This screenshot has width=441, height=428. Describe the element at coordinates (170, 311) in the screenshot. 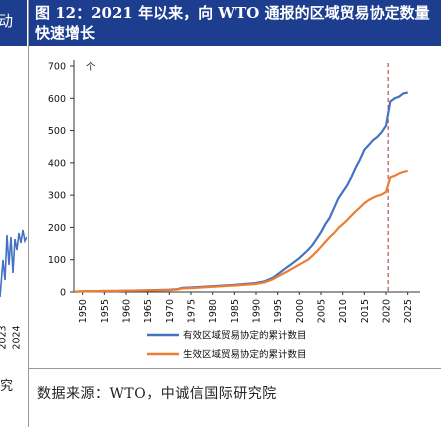

I see `x-tick-label: 1970` at that location.